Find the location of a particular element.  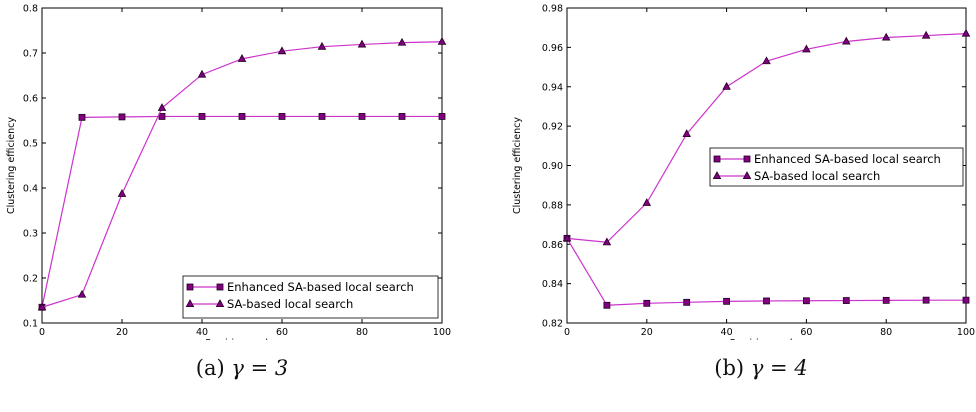

caption-a-label: (a) is located at coordinates (210, 368).